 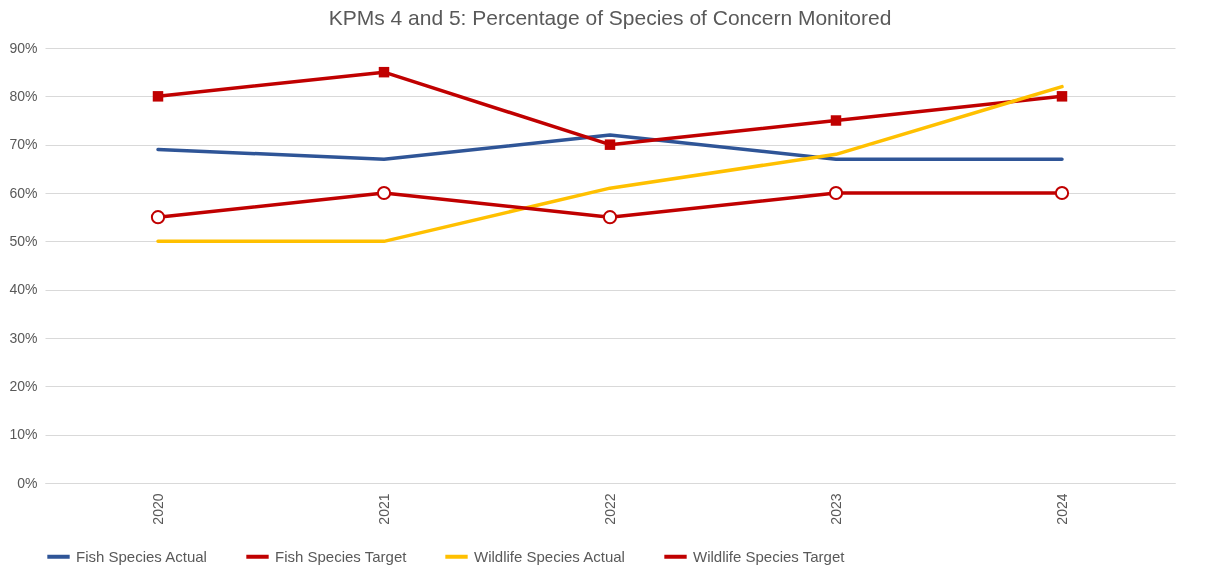 I want to click on x-tick-label: 2024, so click(x=1061, y=509).